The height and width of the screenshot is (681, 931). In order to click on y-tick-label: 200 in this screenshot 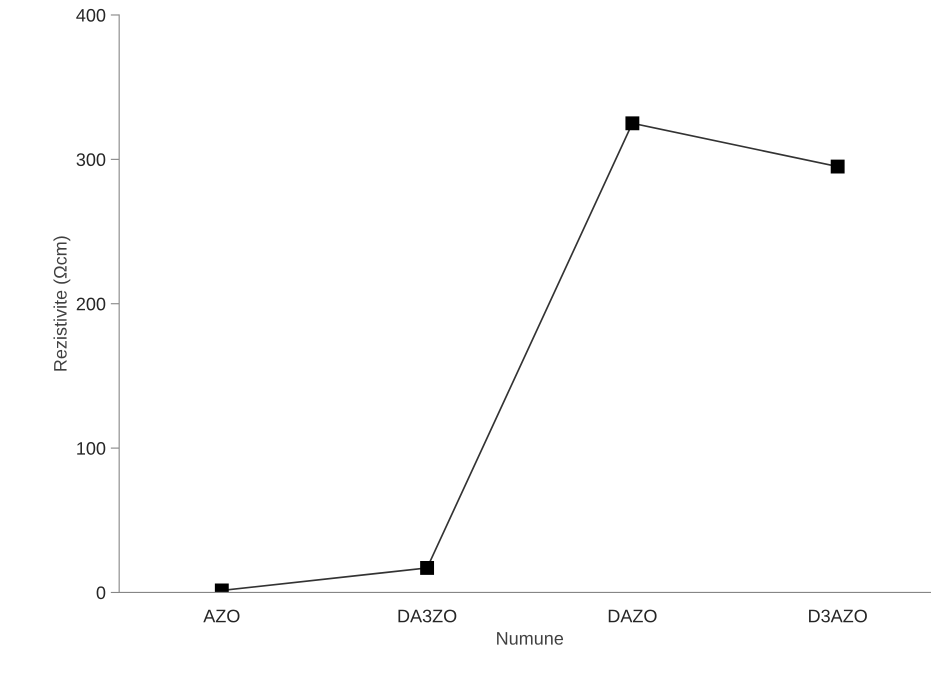, I will do `click(91, 304)`.